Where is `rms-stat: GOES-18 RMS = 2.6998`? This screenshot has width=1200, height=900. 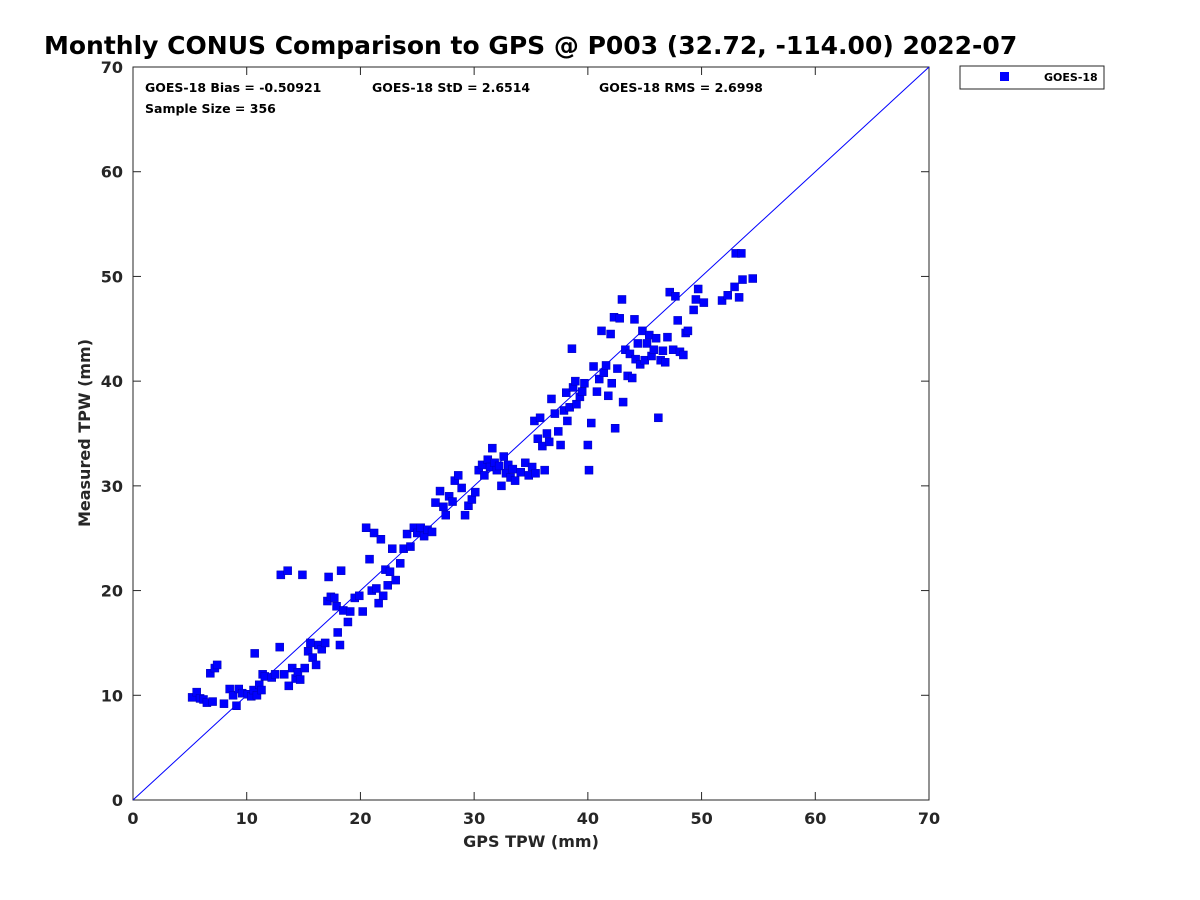 rms-stat: GOES-18 RMS = 2.6998 is located at coordinates (681, 87).